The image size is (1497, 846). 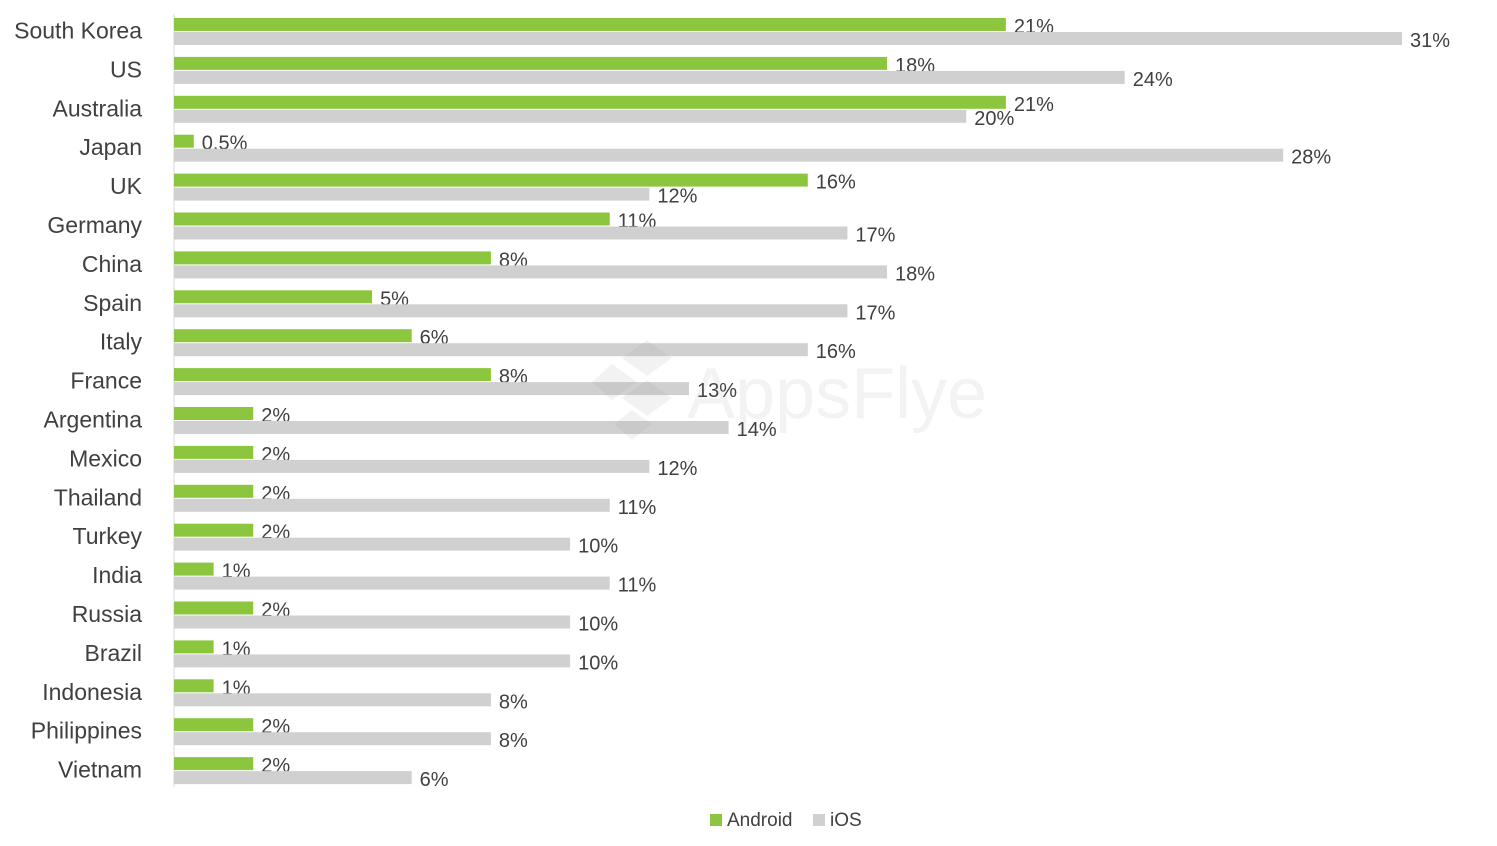 What do you see at coordinates (372, 622) in the screenshot?
I see `ios-bar-russia` at bounding box center [372, 622].